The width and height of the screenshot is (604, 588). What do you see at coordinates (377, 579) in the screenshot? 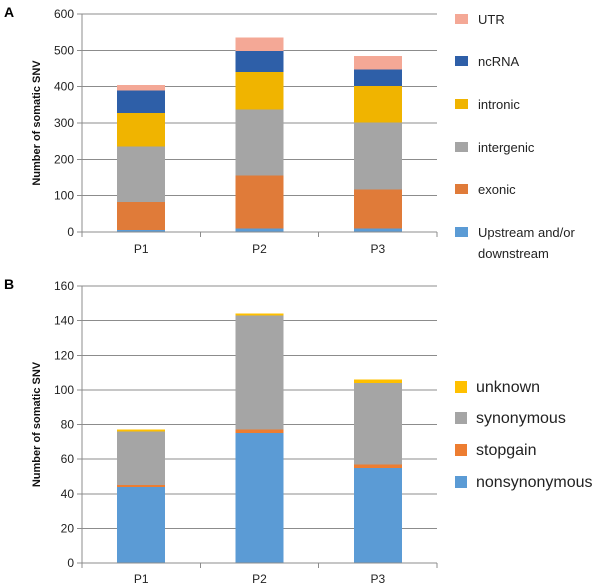
I see `panel-b-x-tick-label: P3` at bounding box center [377, 579].